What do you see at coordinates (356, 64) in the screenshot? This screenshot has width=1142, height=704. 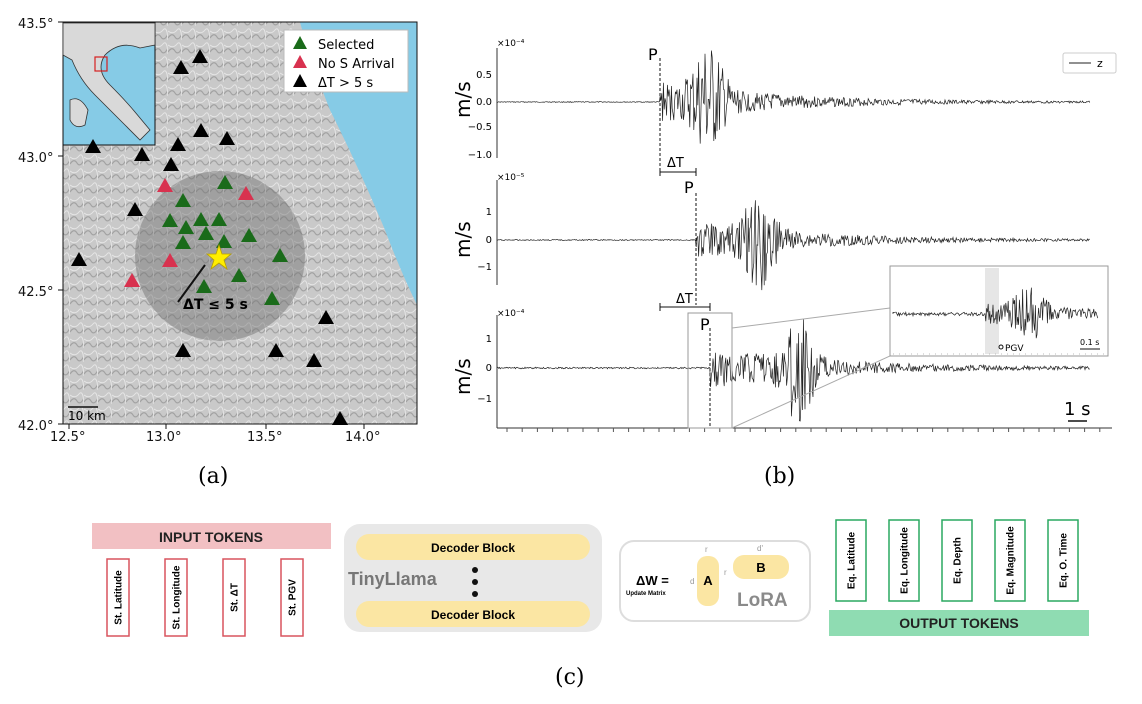 I see `legend-label: No S Arrival` at bounding box center [356, 64].